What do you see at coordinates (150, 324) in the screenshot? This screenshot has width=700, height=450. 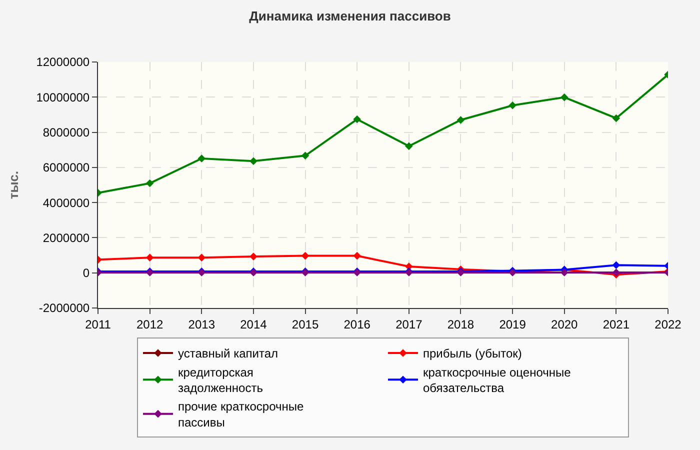 I see `x-tick-label: 2012` at bounding box center [150, 324].